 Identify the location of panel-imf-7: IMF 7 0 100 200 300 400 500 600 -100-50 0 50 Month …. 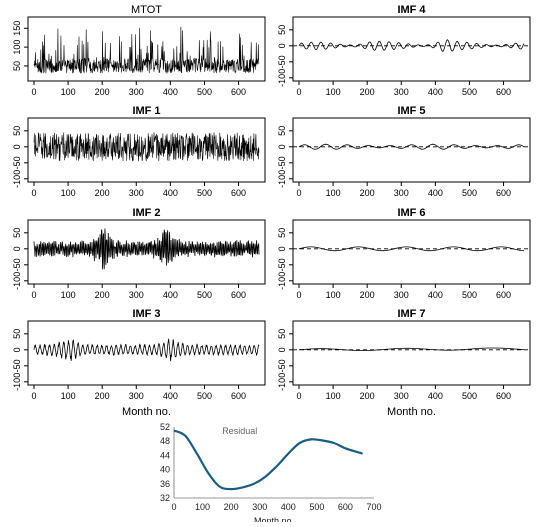
(404, 363).